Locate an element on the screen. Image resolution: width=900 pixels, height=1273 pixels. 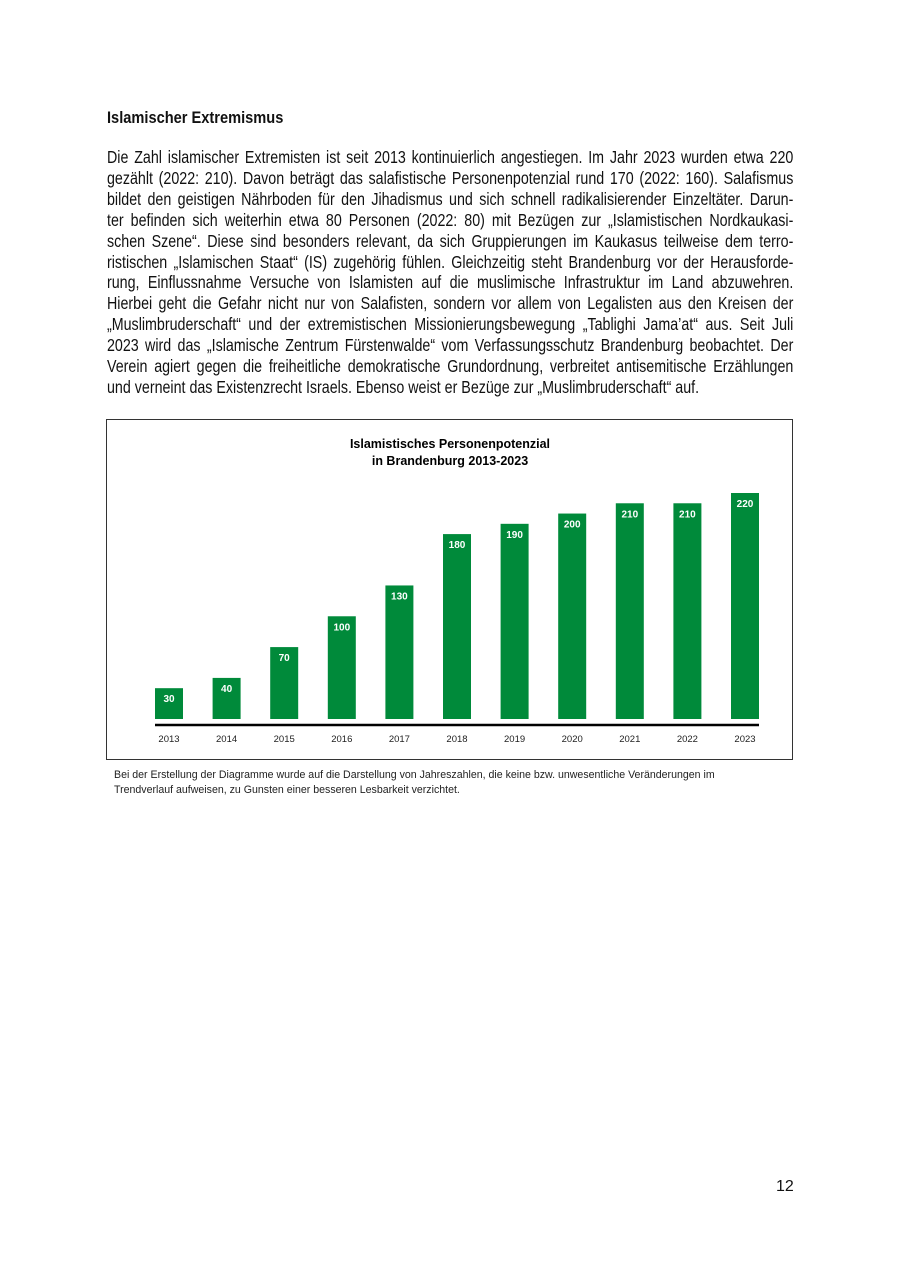
x-tick-label: 2023 is located at coordinates (744, 739).